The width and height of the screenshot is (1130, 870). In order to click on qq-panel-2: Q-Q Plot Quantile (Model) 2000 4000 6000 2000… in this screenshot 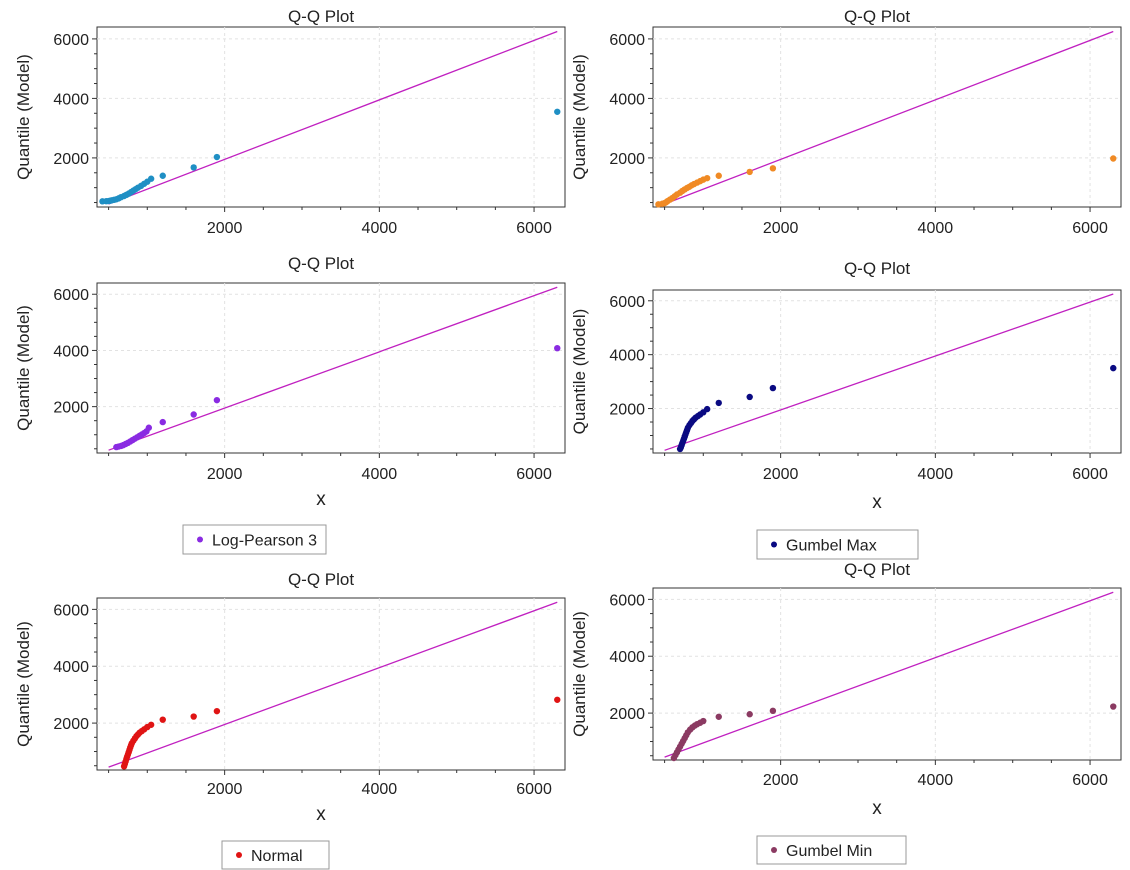, I will do `click(846, 122)`.